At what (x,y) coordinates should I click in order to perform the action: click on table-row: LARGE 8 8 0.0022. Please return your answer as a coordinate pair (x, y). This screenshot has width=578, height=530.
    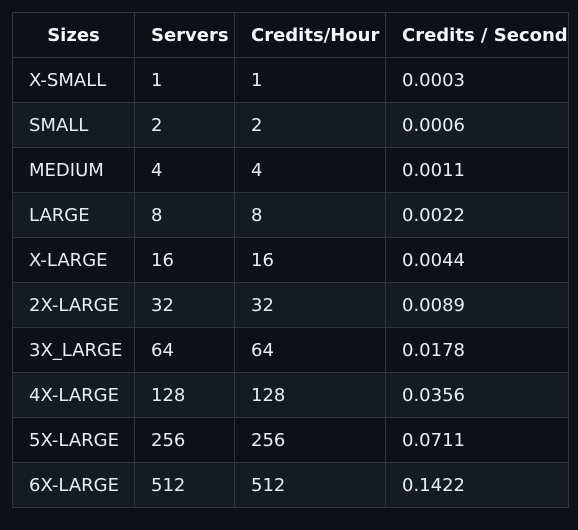
    Looking at the image, I should click on (290, 215).